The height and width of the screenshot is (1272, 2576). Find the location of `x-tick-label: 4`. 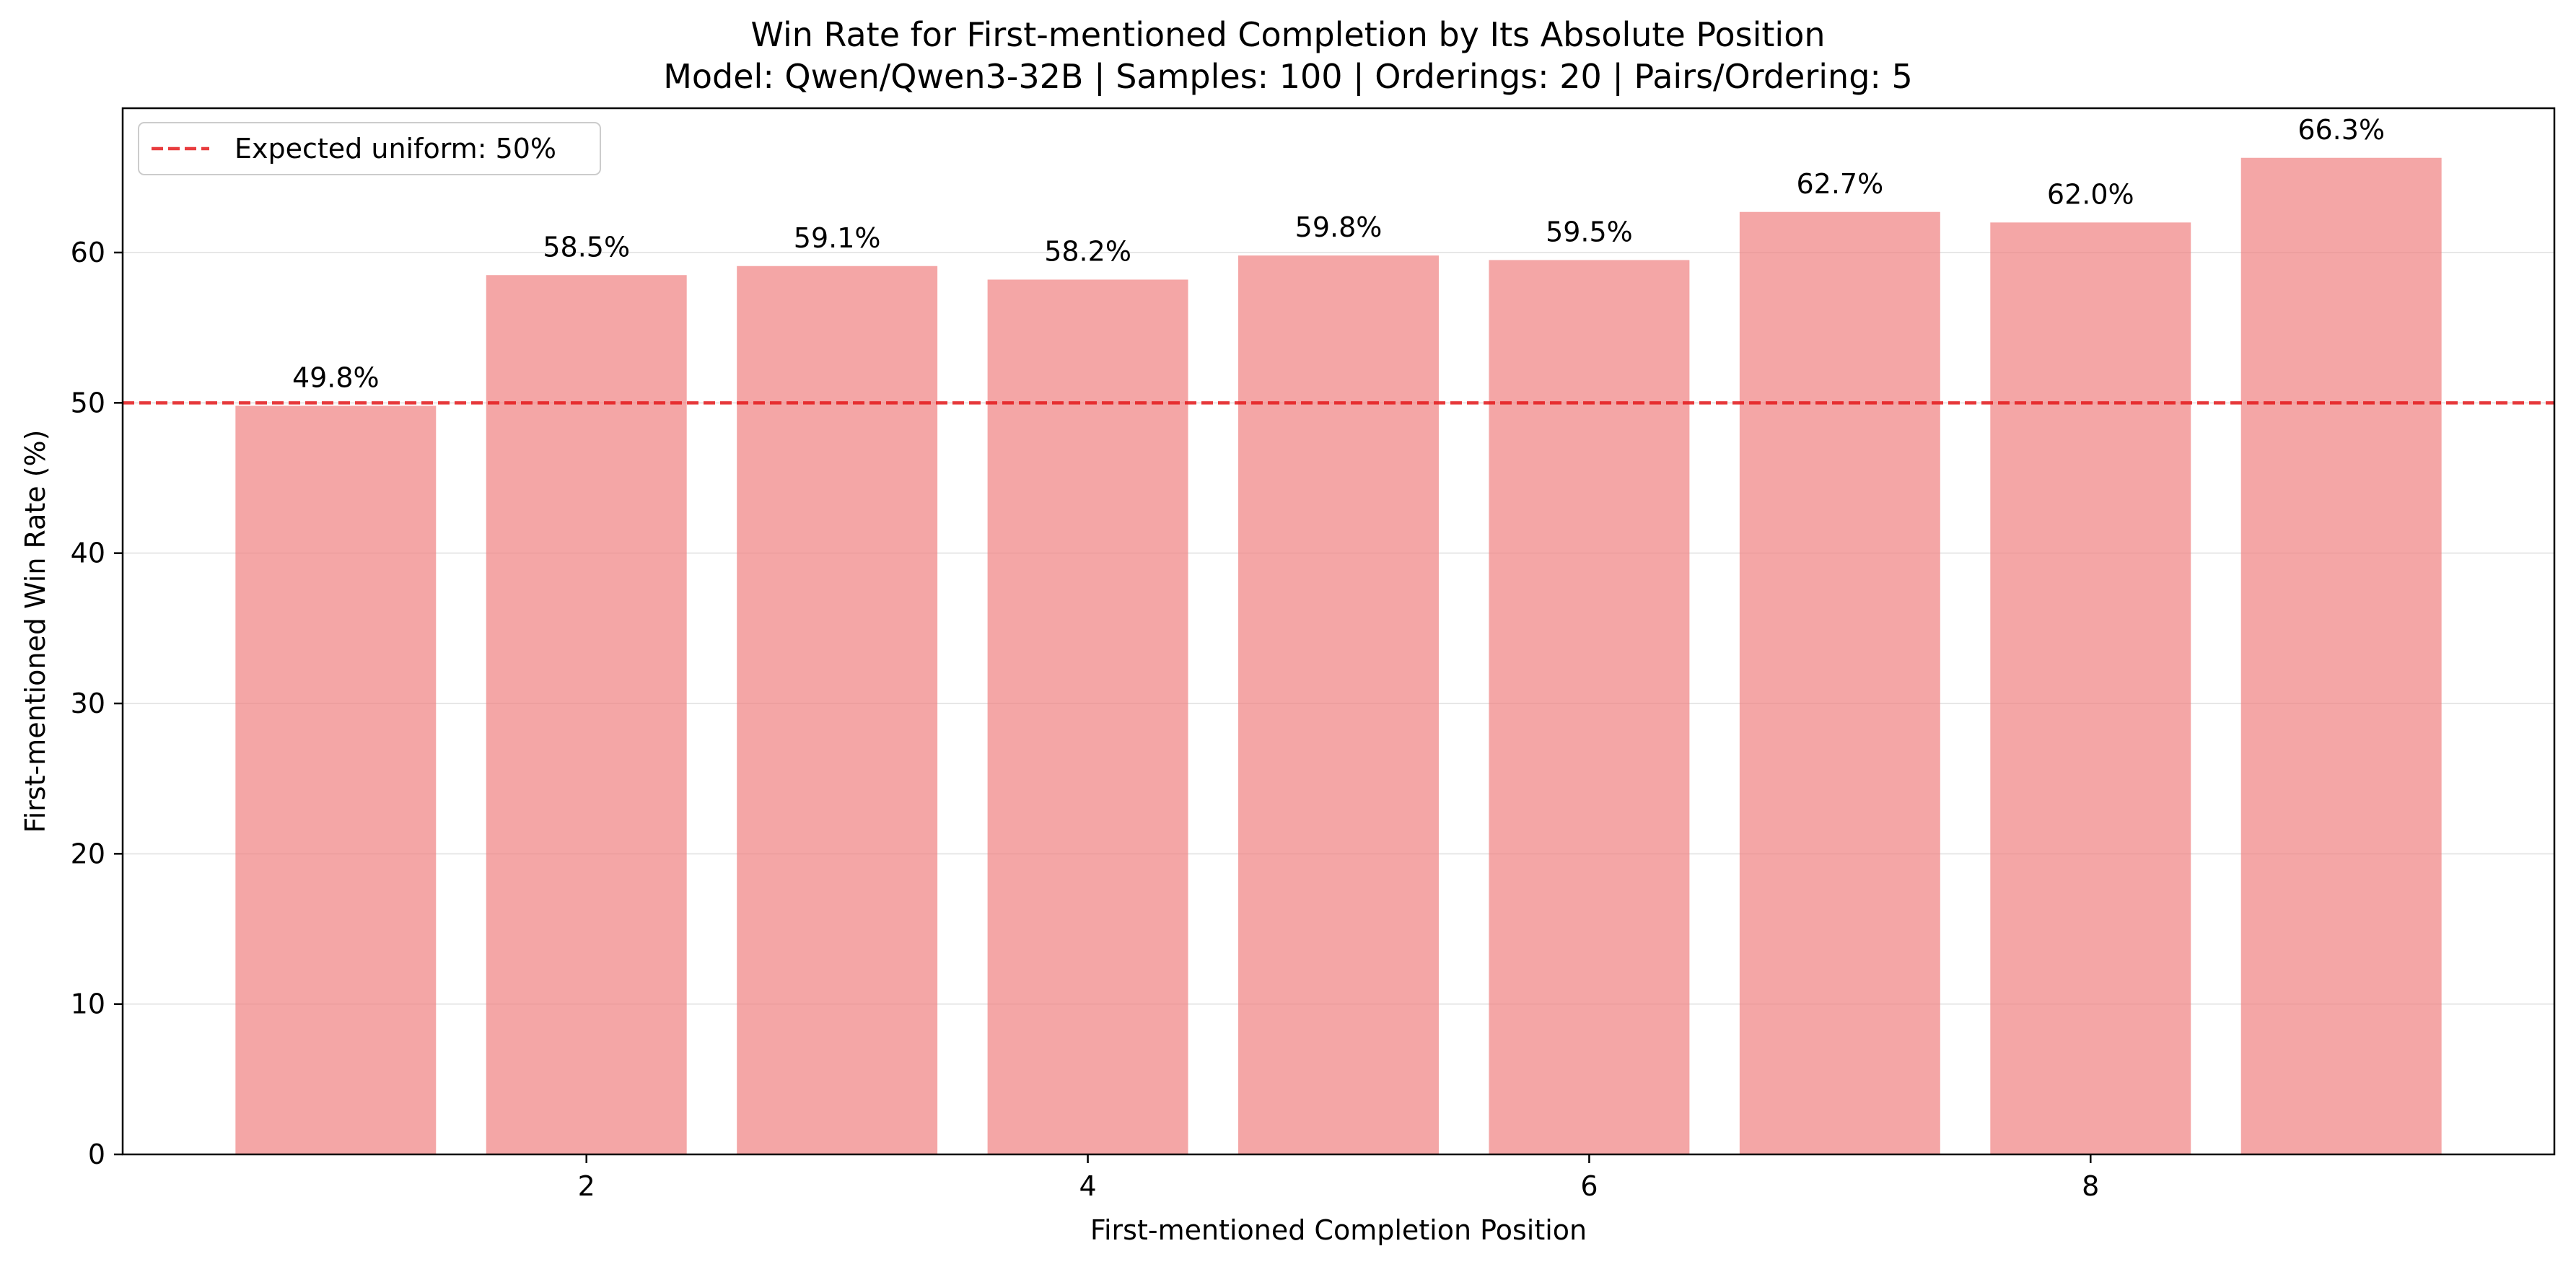

x-tick-label: 4 is located at coordinates (1087, 1186).